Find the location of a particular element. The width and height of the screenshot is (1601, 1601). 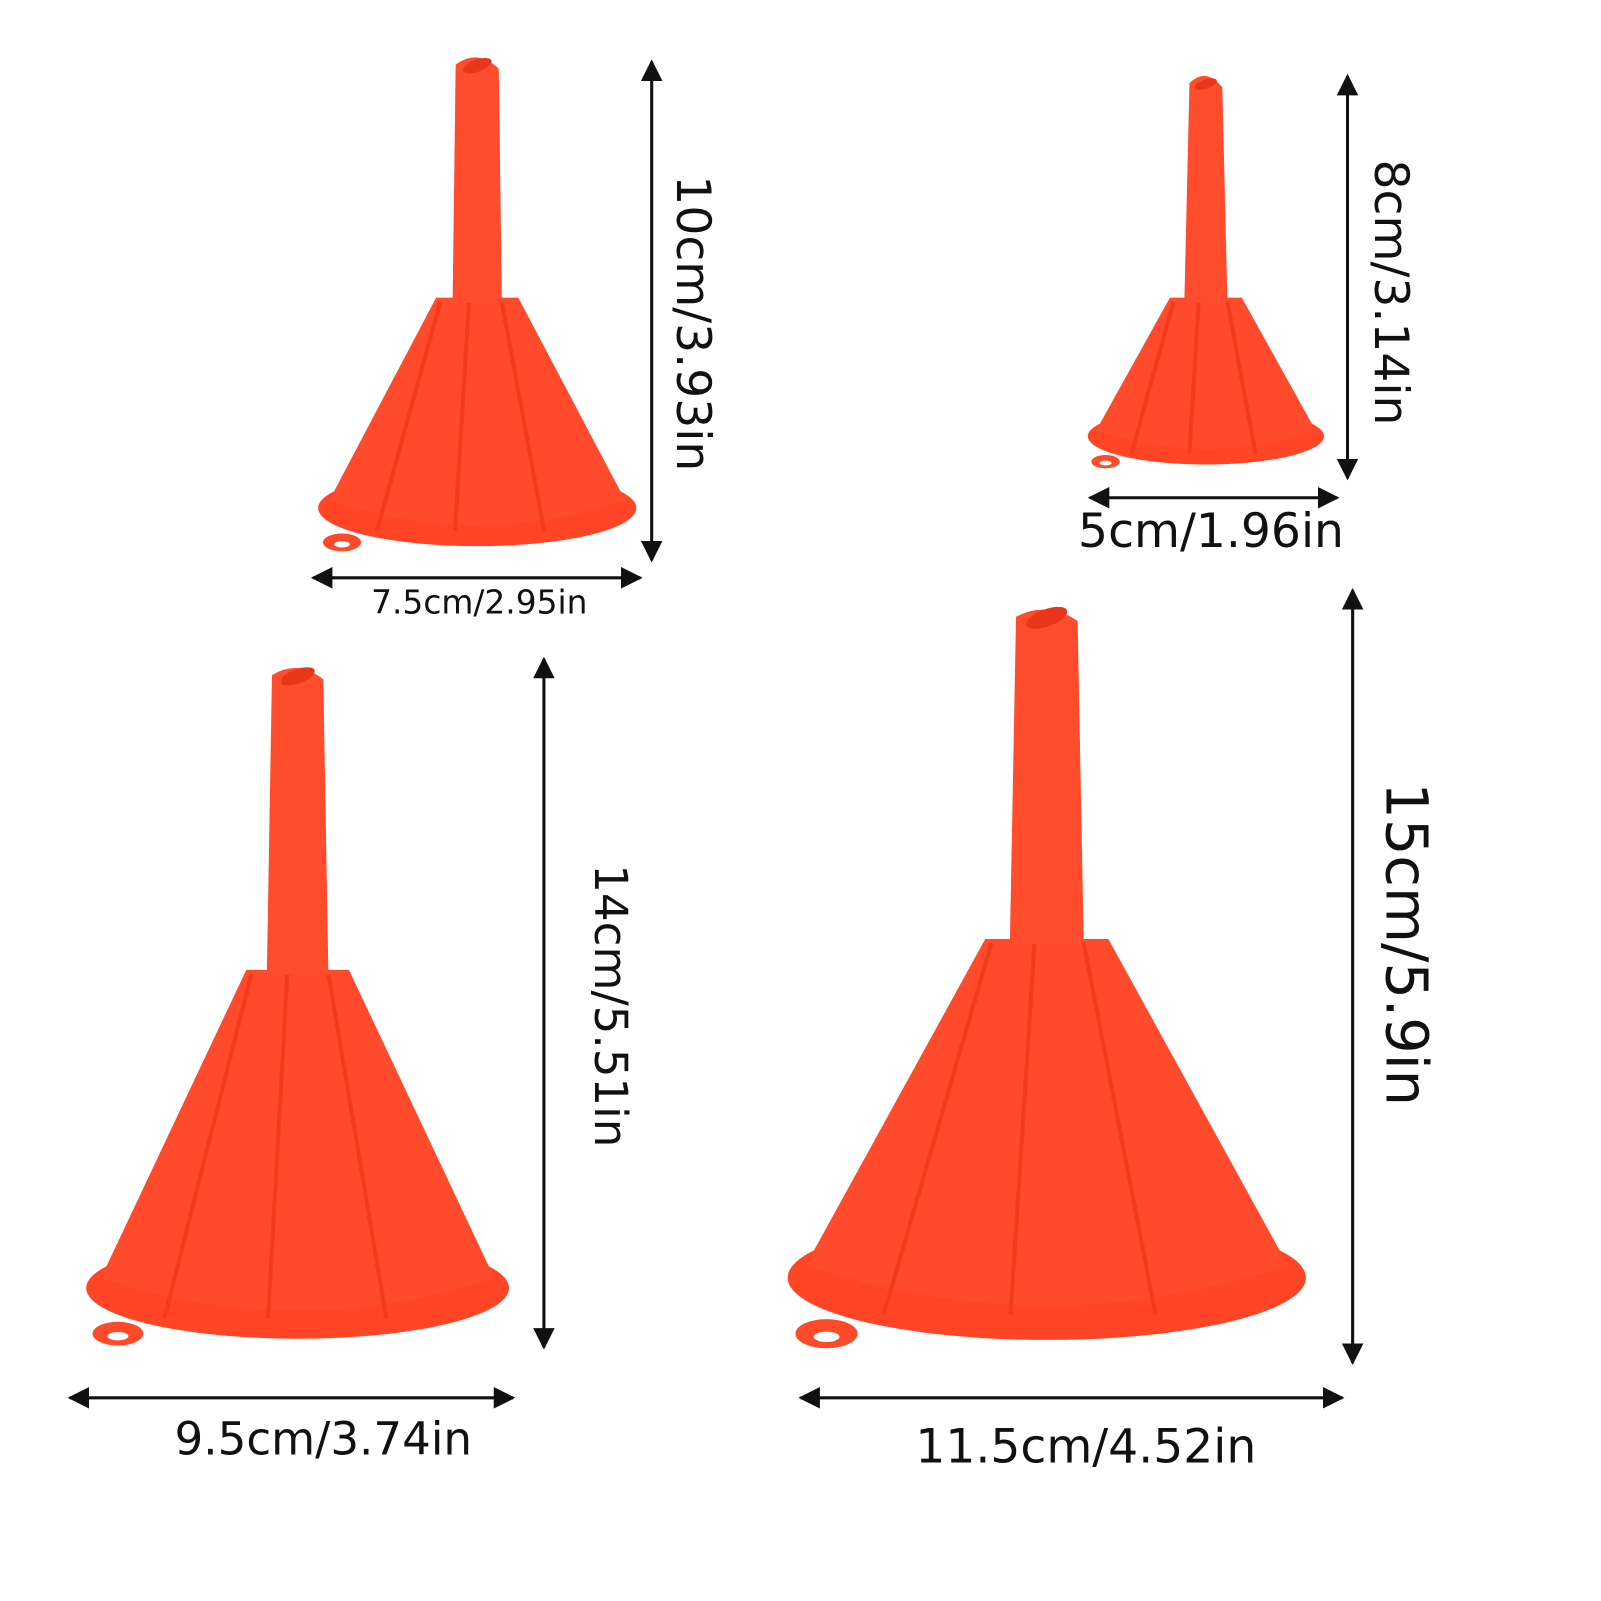

height-label: 14cm/5.51in is located at coordinates (610, 1005).